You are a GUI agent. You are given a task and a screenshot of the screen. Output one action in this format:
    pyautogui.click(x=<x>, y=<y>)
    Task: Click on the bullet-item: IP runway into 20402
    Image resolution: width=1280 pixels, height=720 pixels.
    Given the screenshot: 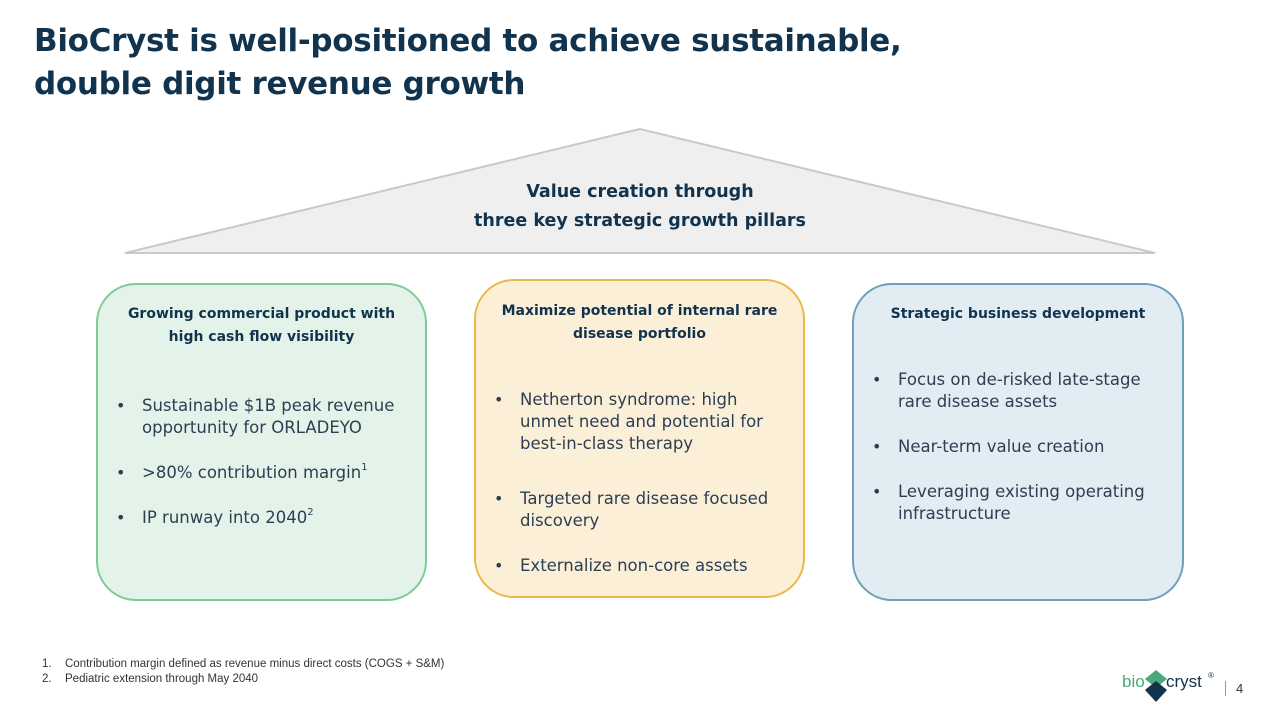 What is the action you would take?
    pyautogui.click(x=261, y=518)
    